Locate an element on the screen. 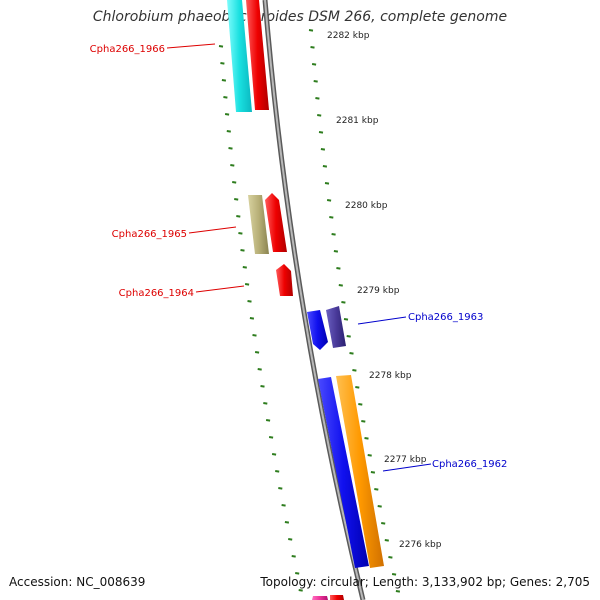 The image size is (600, 600). blue-gene-feature-1962 is located at coordinates (343, 472).